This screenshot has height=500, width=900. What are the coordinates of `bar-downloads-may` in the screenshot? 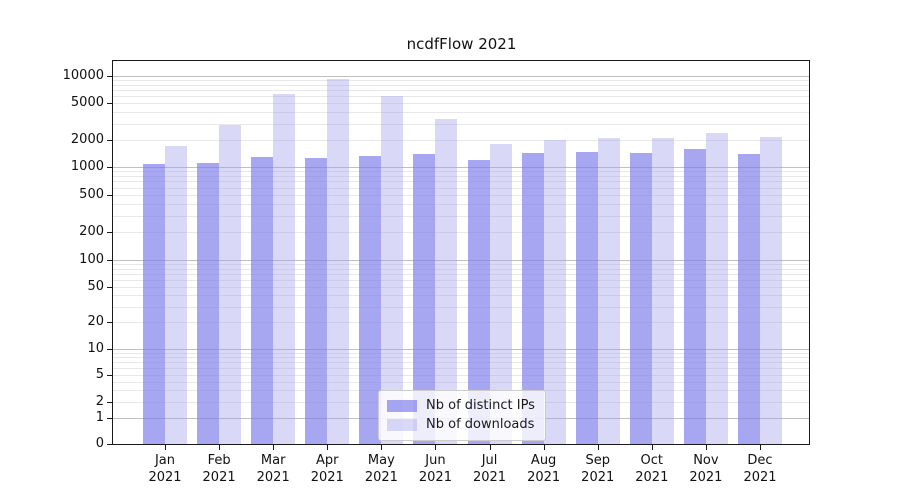 It's located at (392, 270).